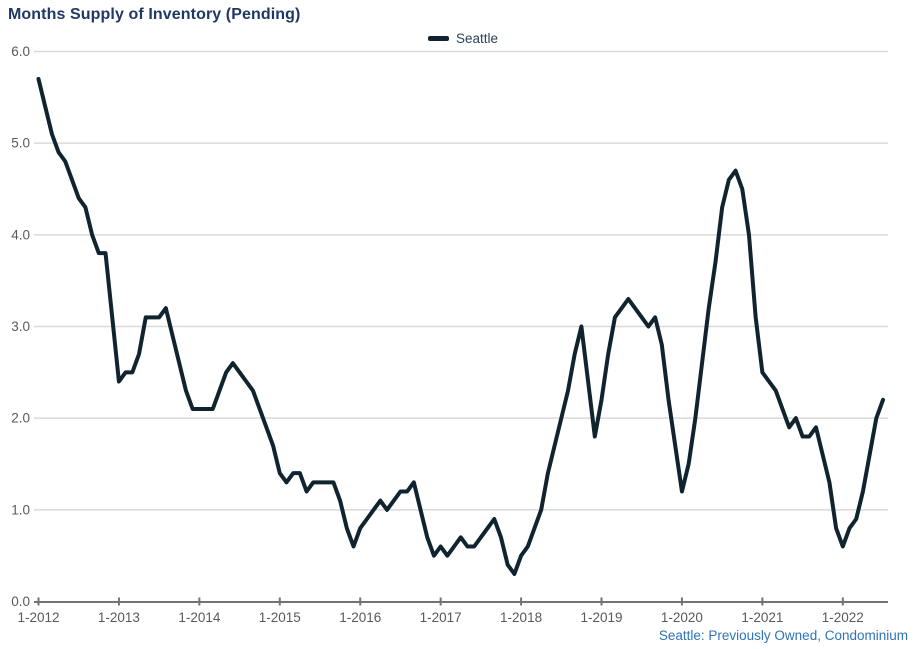 The width and height of the screenshot is (917, 649). I want to click on y-axis-label: 6.0, so click(20, 51).